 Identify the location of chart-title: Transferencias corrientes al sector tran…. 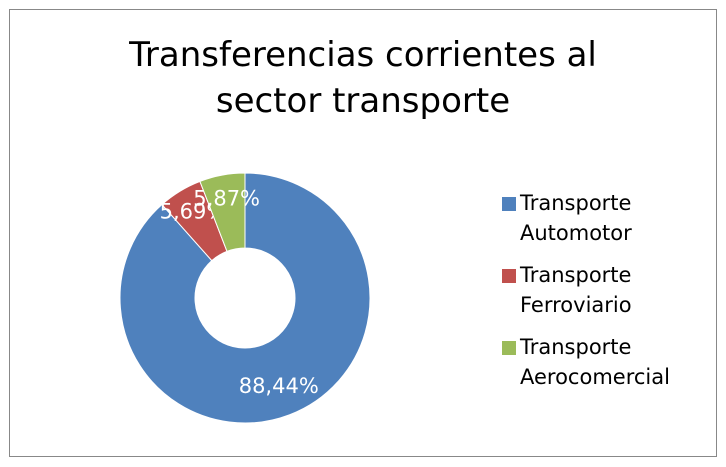
(363, 78).